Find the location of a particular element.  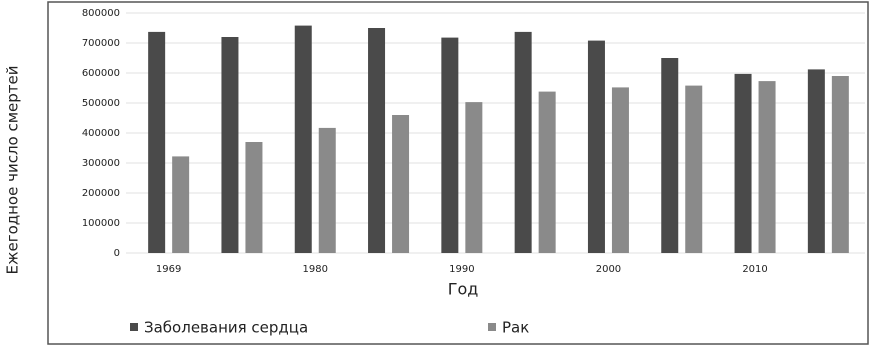

y-axis-label: Ежегодное число смертей is located at coordinates (13, 169).